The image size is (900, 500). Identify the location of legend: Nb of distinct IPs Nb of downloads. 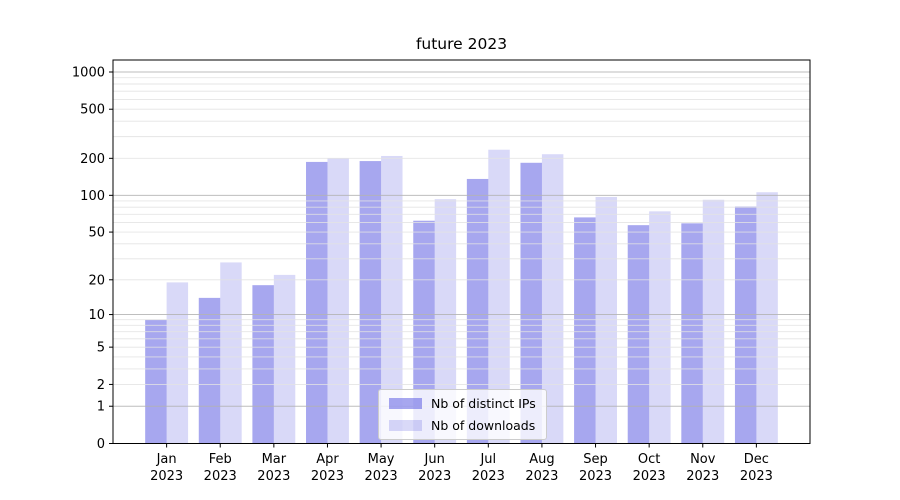
(462, 415).